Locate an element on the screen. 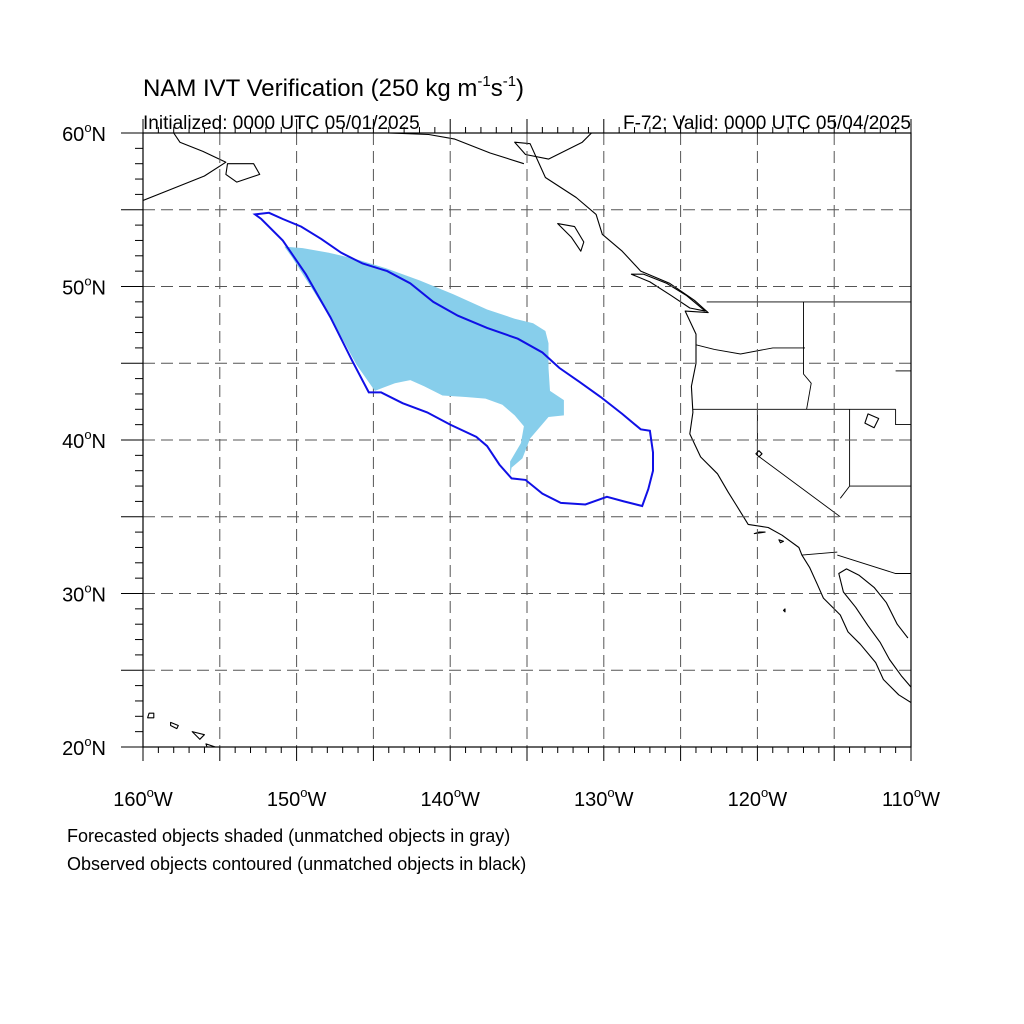 Image resolution: width=1024 pixels, height=1024 pixels. coastline-vancouver-island is located at coordinates (668, 292).